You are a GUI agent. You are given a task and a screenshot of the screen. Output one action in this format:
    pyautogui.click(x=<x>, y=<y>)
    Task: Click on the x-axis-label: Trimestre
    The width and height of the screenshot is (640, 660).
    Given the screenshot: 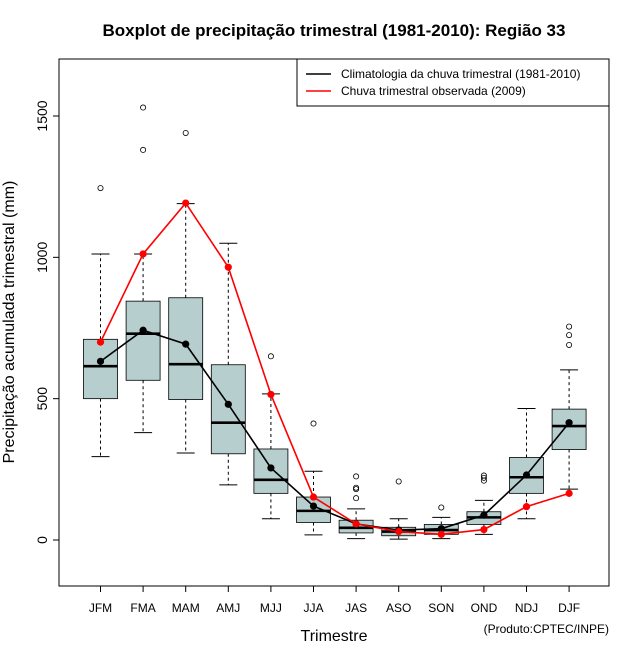 What is the action you would take?
    pyautogui.click(x=334, y=636)
    